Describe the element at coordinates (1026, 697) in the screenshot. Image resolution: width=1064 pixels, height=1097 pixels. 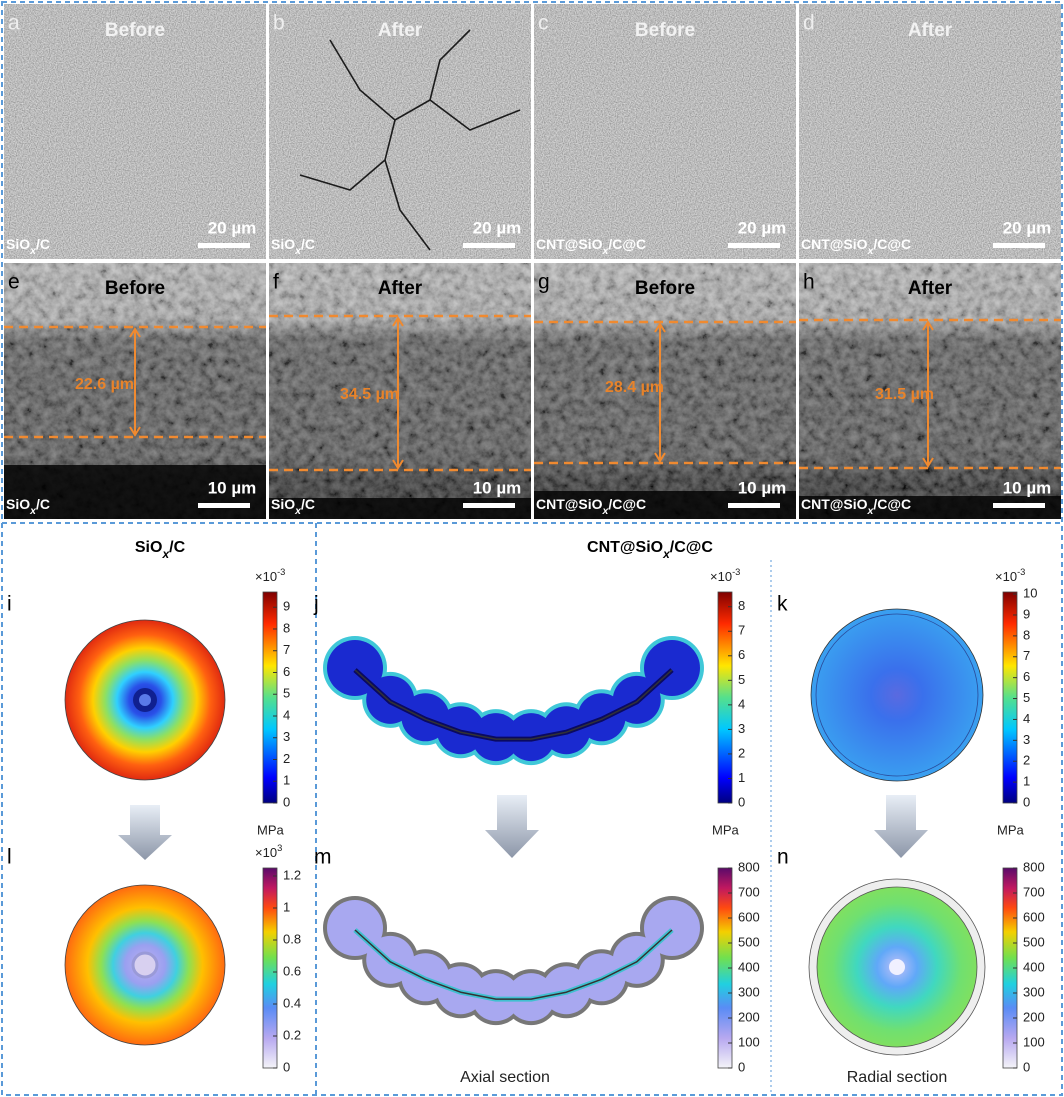
I see `colorbar-tick-label: 5` at that location.